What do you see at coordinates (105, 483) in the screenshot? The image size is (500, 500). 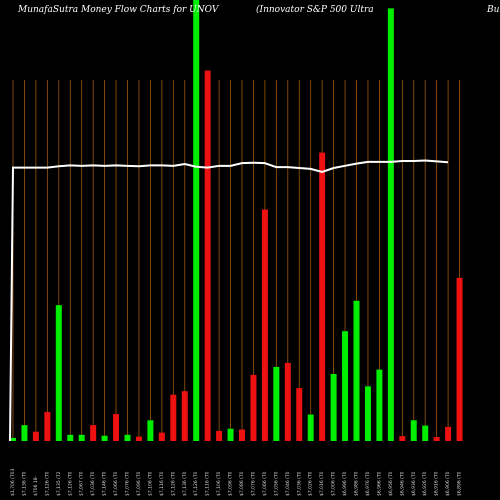 I see `x-tick-label: $7,146 (T0` at bounding box center [105, 483].